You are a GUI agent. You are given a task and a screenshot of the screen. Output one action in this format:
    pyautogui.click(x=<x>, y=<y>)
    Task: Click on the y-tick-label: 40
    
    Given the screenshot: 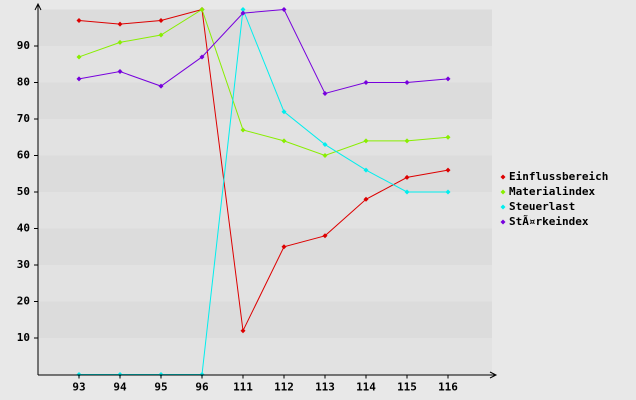 What is the action you would take?
    pyautogui.click(x=23, y=228)
    